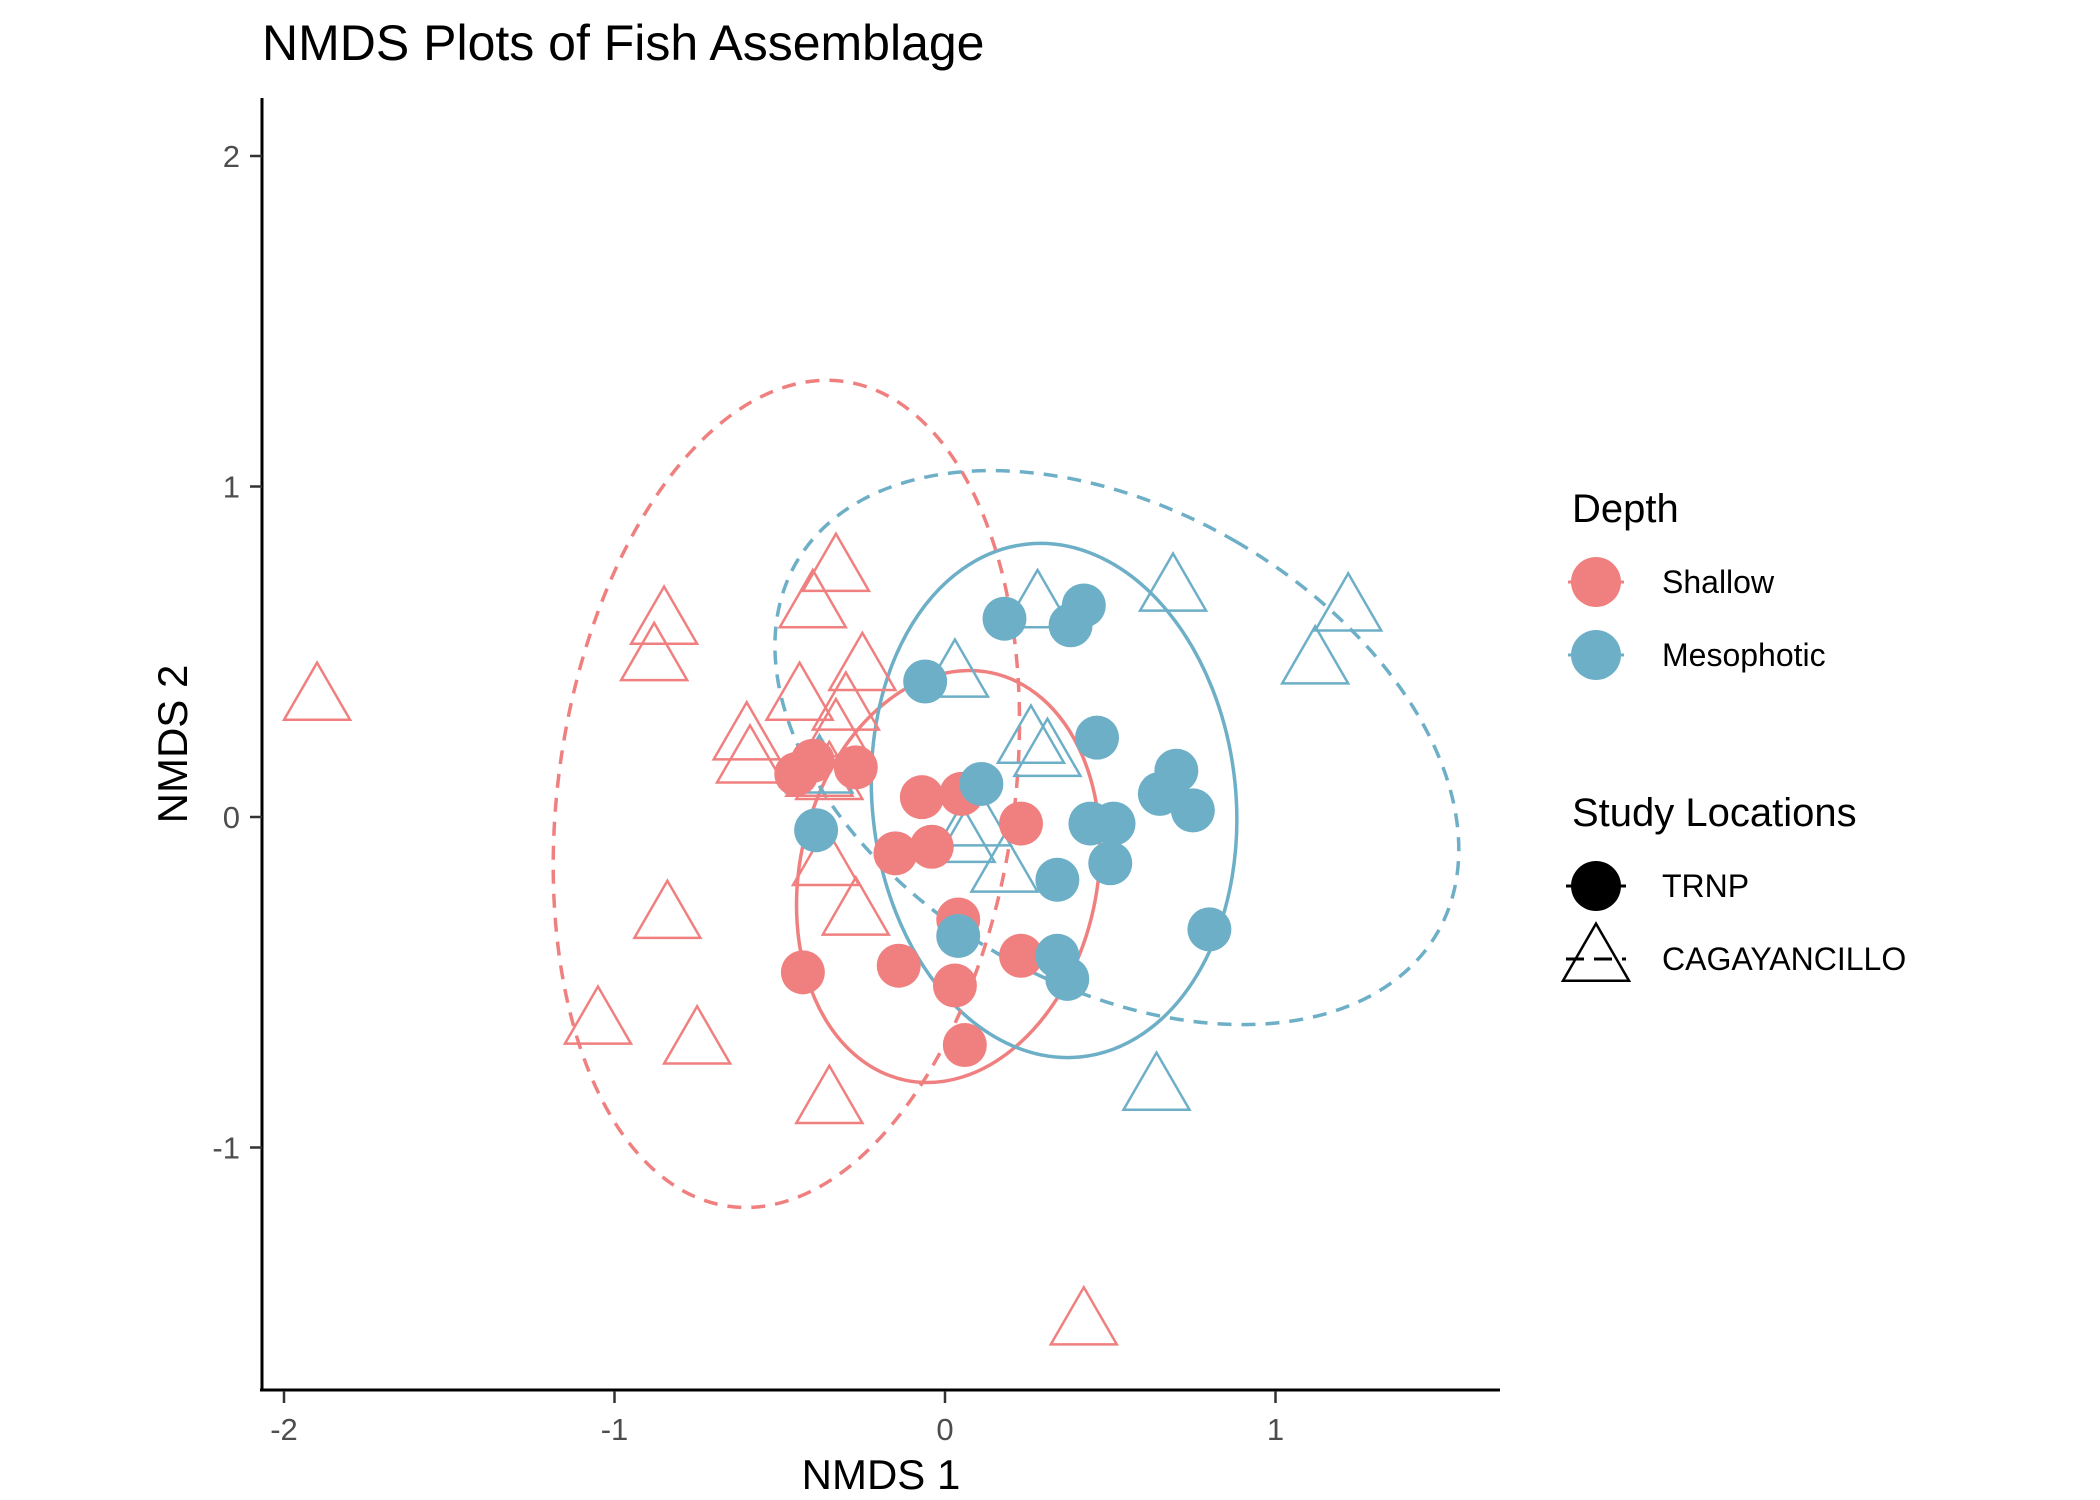 Image resolution: width=2100 pixels, height=1500 pixels. I want to click on legend-item-shallow: Shallow, so click(1671, 582).